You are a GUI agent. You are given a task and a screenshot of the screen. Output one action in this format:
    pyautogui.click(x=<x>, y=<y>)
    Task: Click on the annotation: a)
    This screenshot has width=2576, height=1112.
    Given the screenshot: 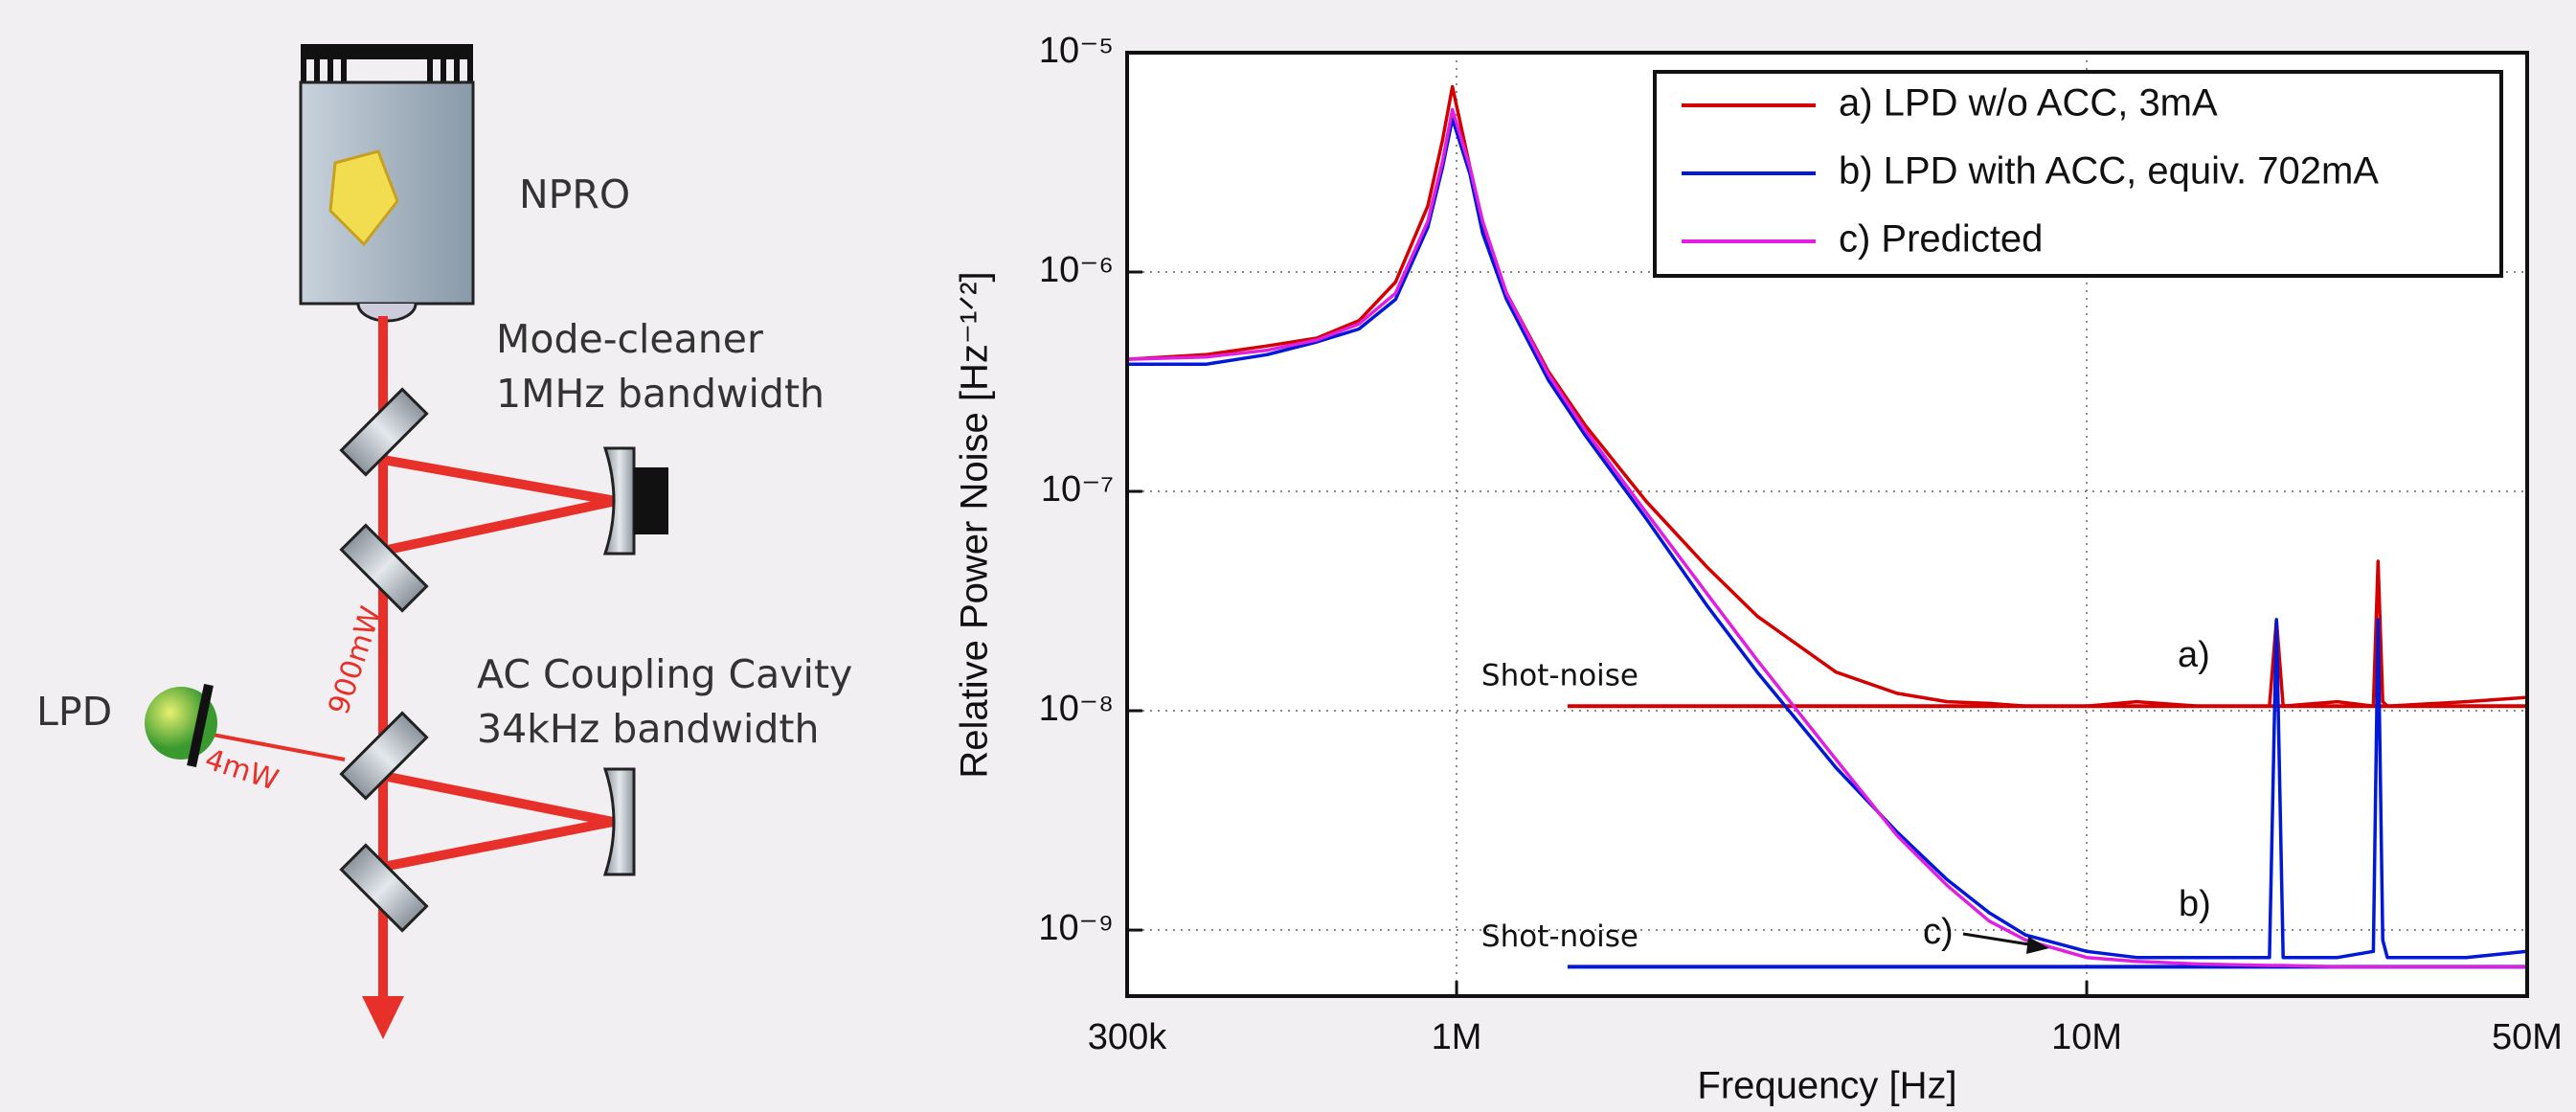 What is the action you would take?
    pyautogui.click(x=2194, y=655)
    